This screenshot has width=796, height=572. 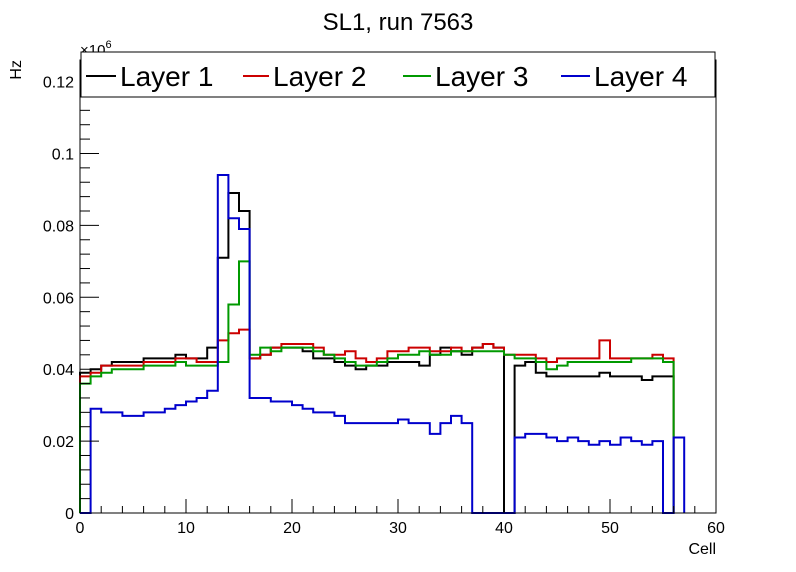 What do you see at coordinates (481, 76) in the screenshot?
I see `legend-label-layer-3: Layer 3` at bounding box center [481, 76].